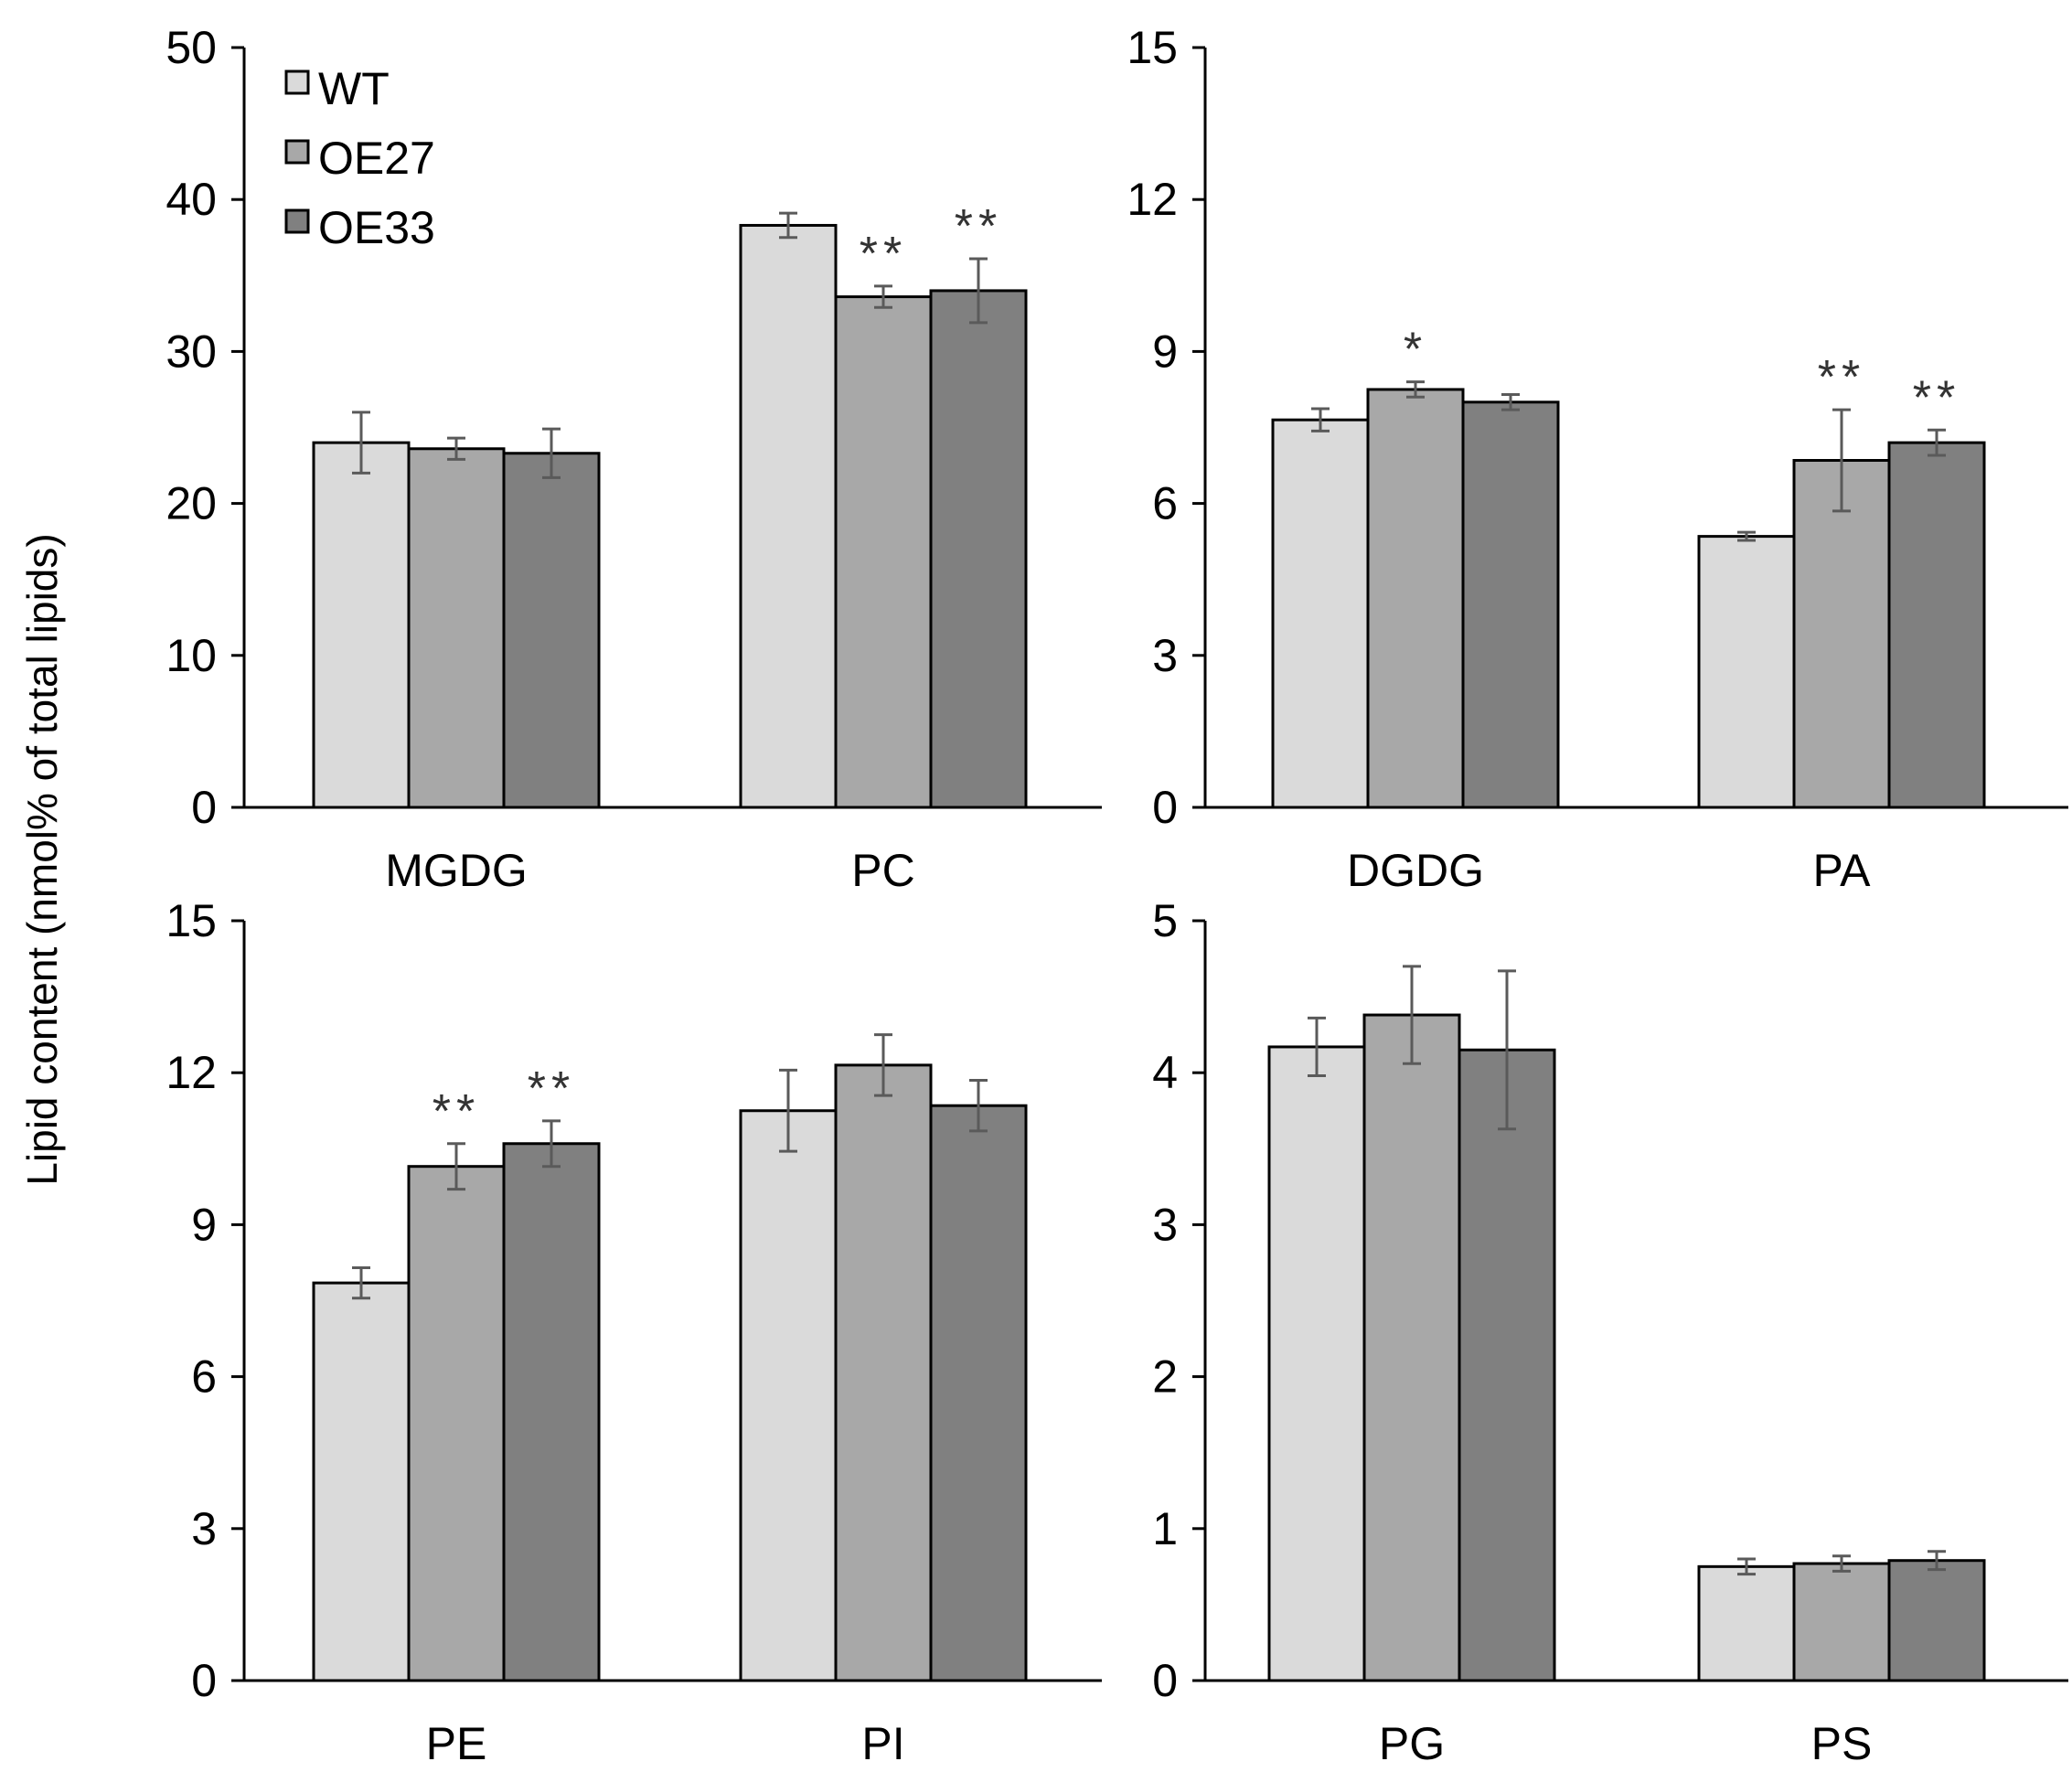  I want to click on bar-wt-pi, so click(788, 1395).